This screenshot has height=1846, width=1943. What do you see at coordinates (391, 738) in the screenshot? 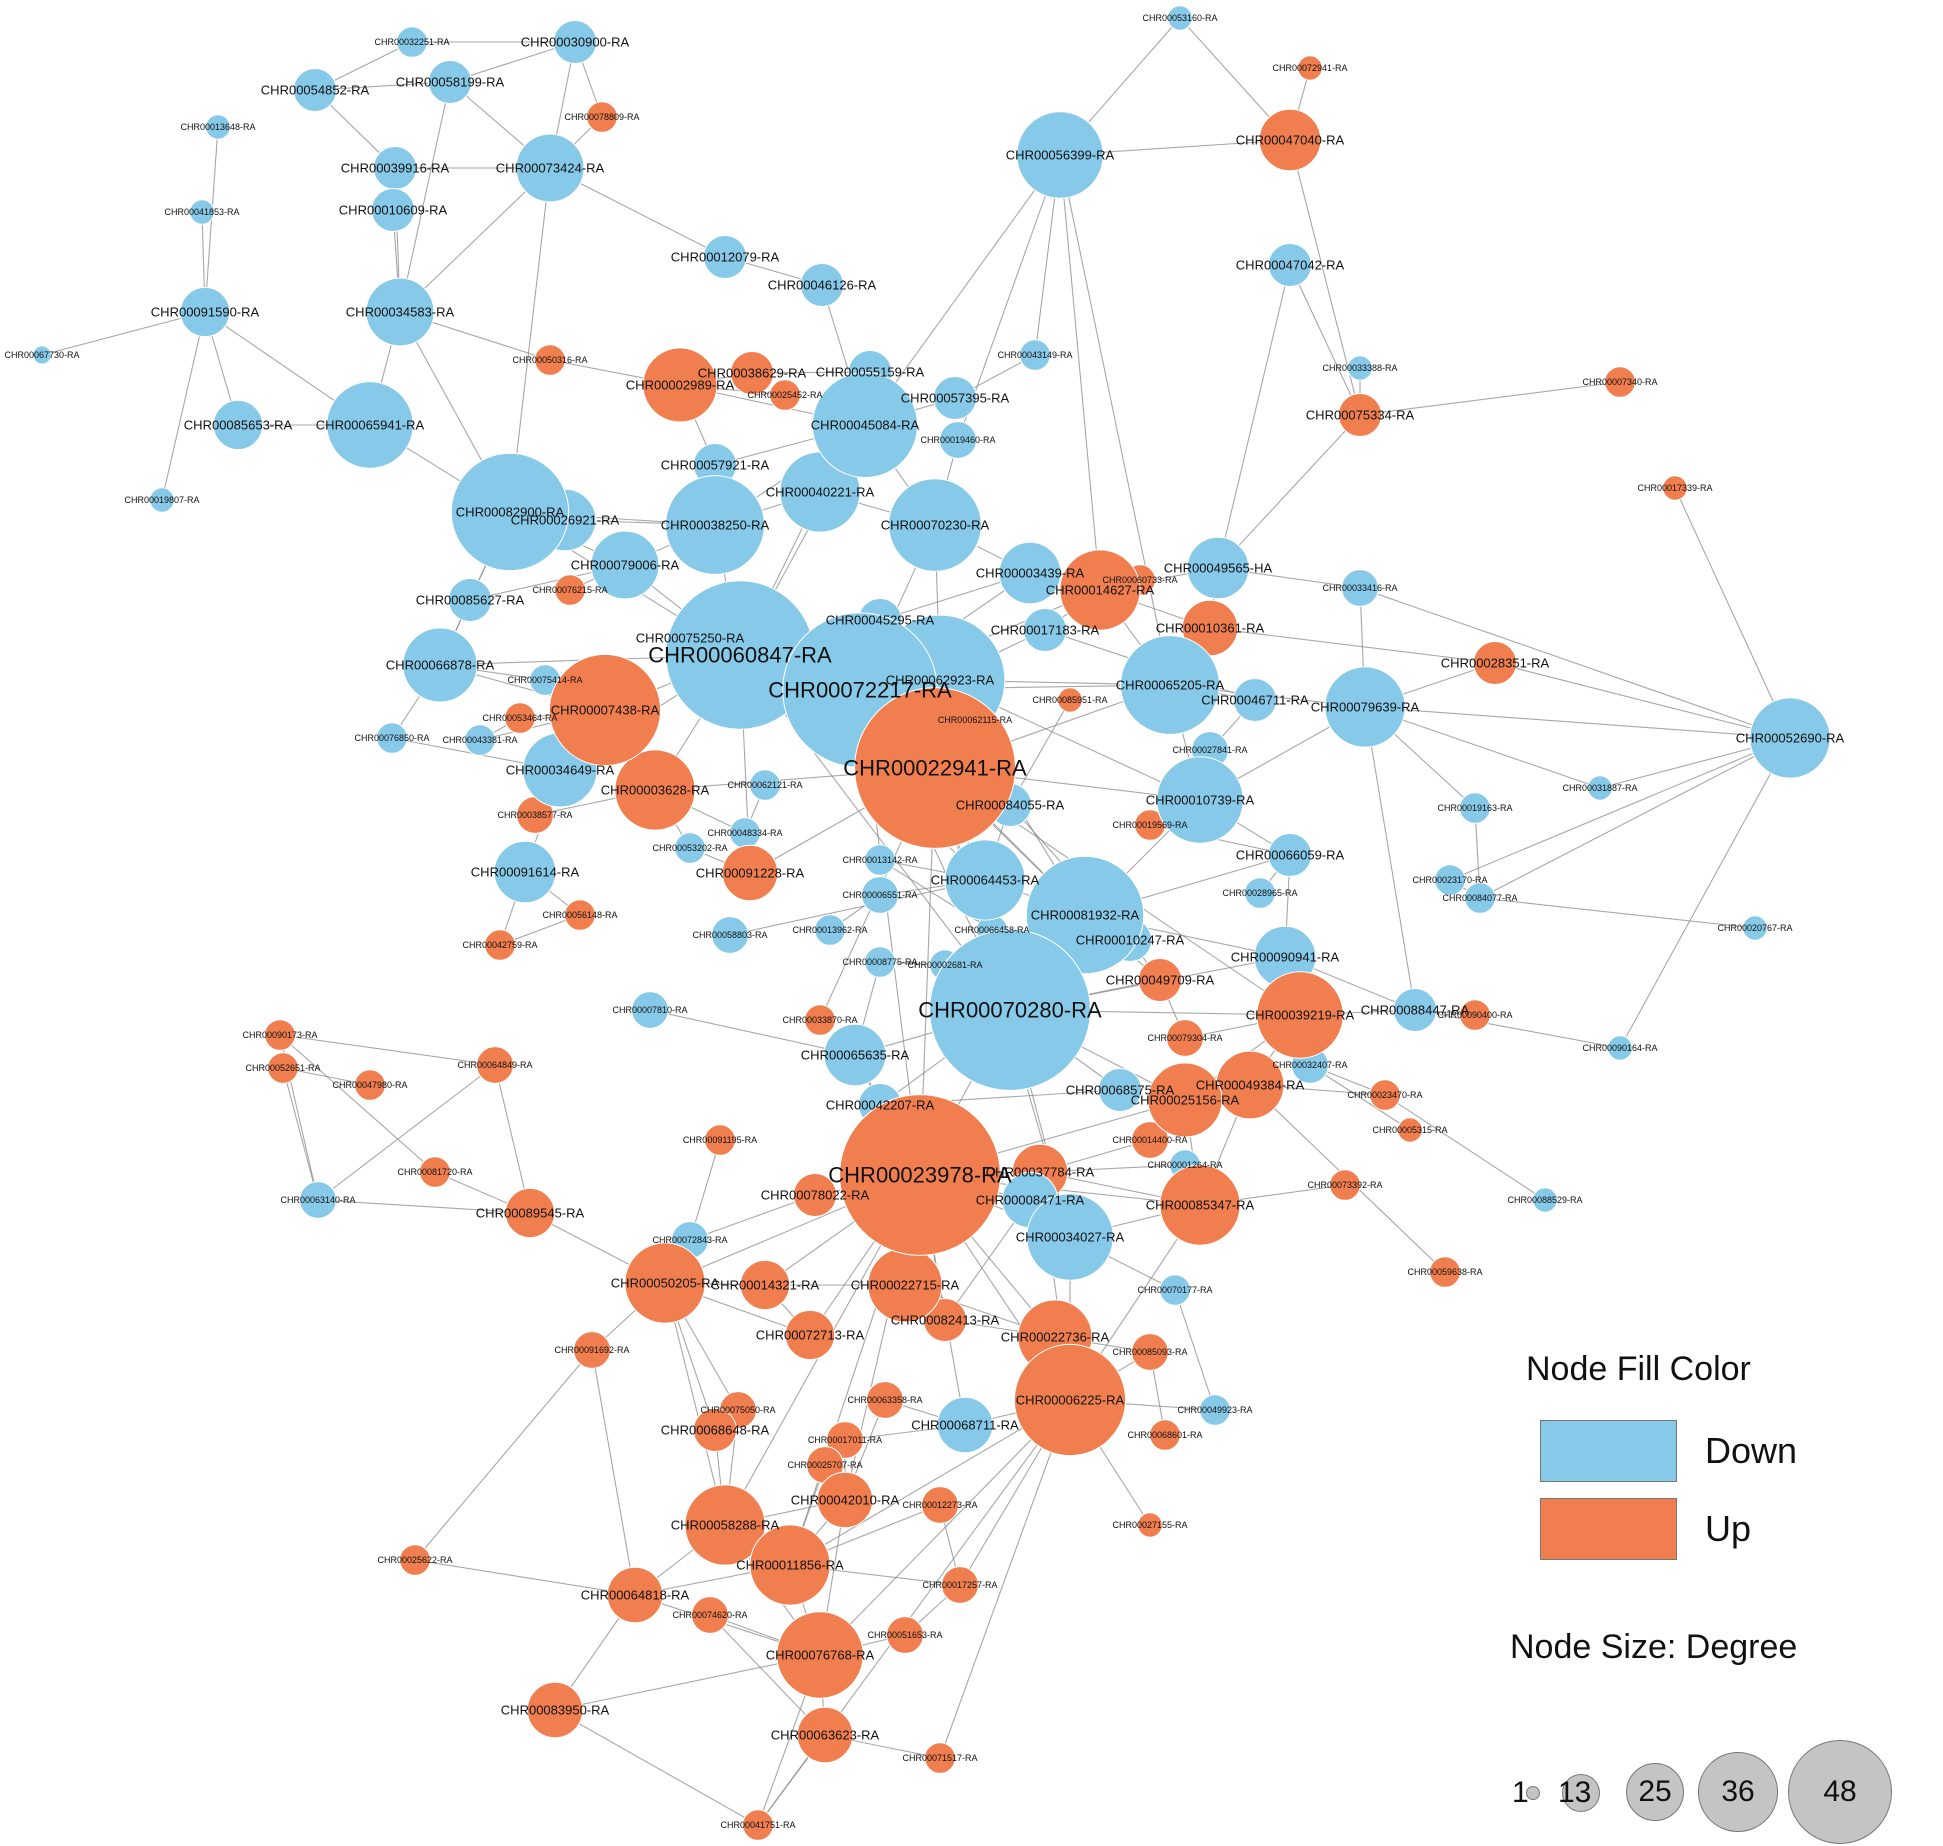
I see `gene-node-label: CHR00076850-RA` at bounding box center [391, 738].